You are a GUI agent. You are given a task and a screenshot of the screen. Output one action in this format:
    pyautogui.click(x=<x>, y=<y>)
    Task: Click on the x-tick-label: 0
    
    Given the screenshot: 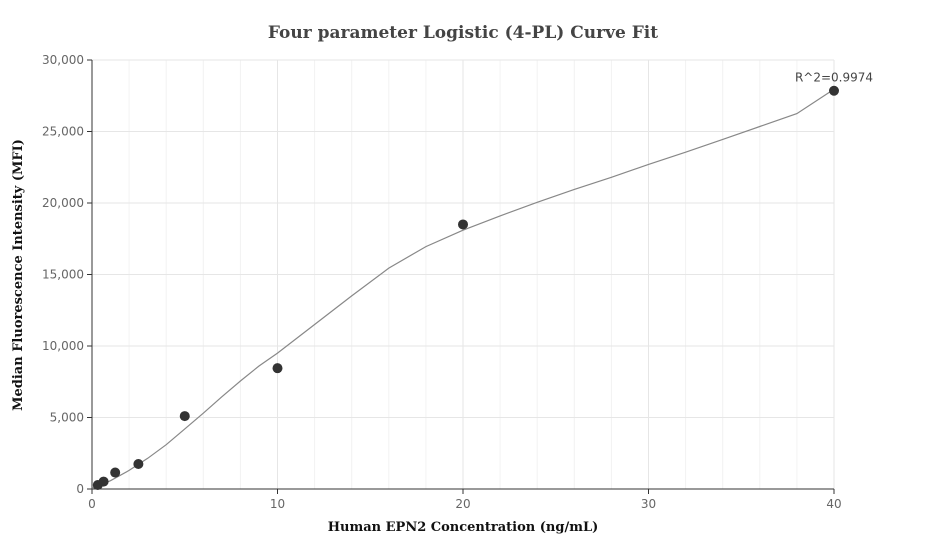 What is the action you would take?
    pyautogui.click(x=92, y=504)
    